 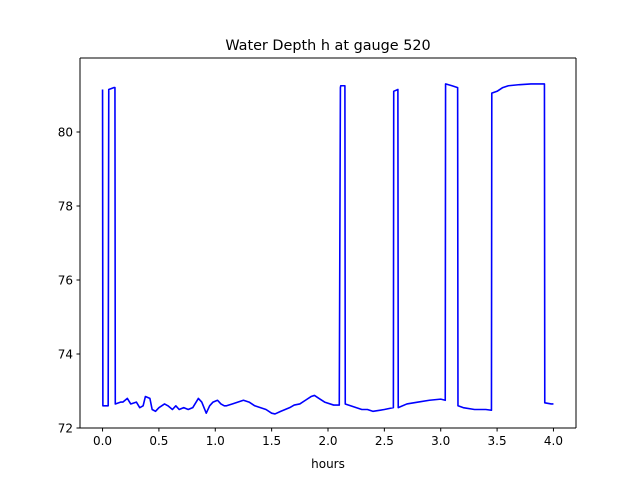 I want to click on x-tick-label: 4.0, so click(x=553, y=441).